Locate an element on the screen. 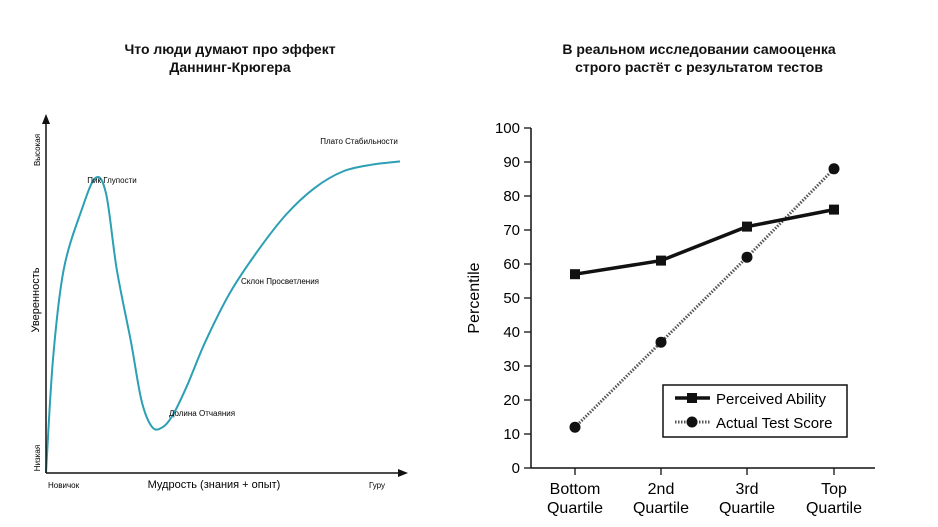  series-group is located at coordinates (704, 298).